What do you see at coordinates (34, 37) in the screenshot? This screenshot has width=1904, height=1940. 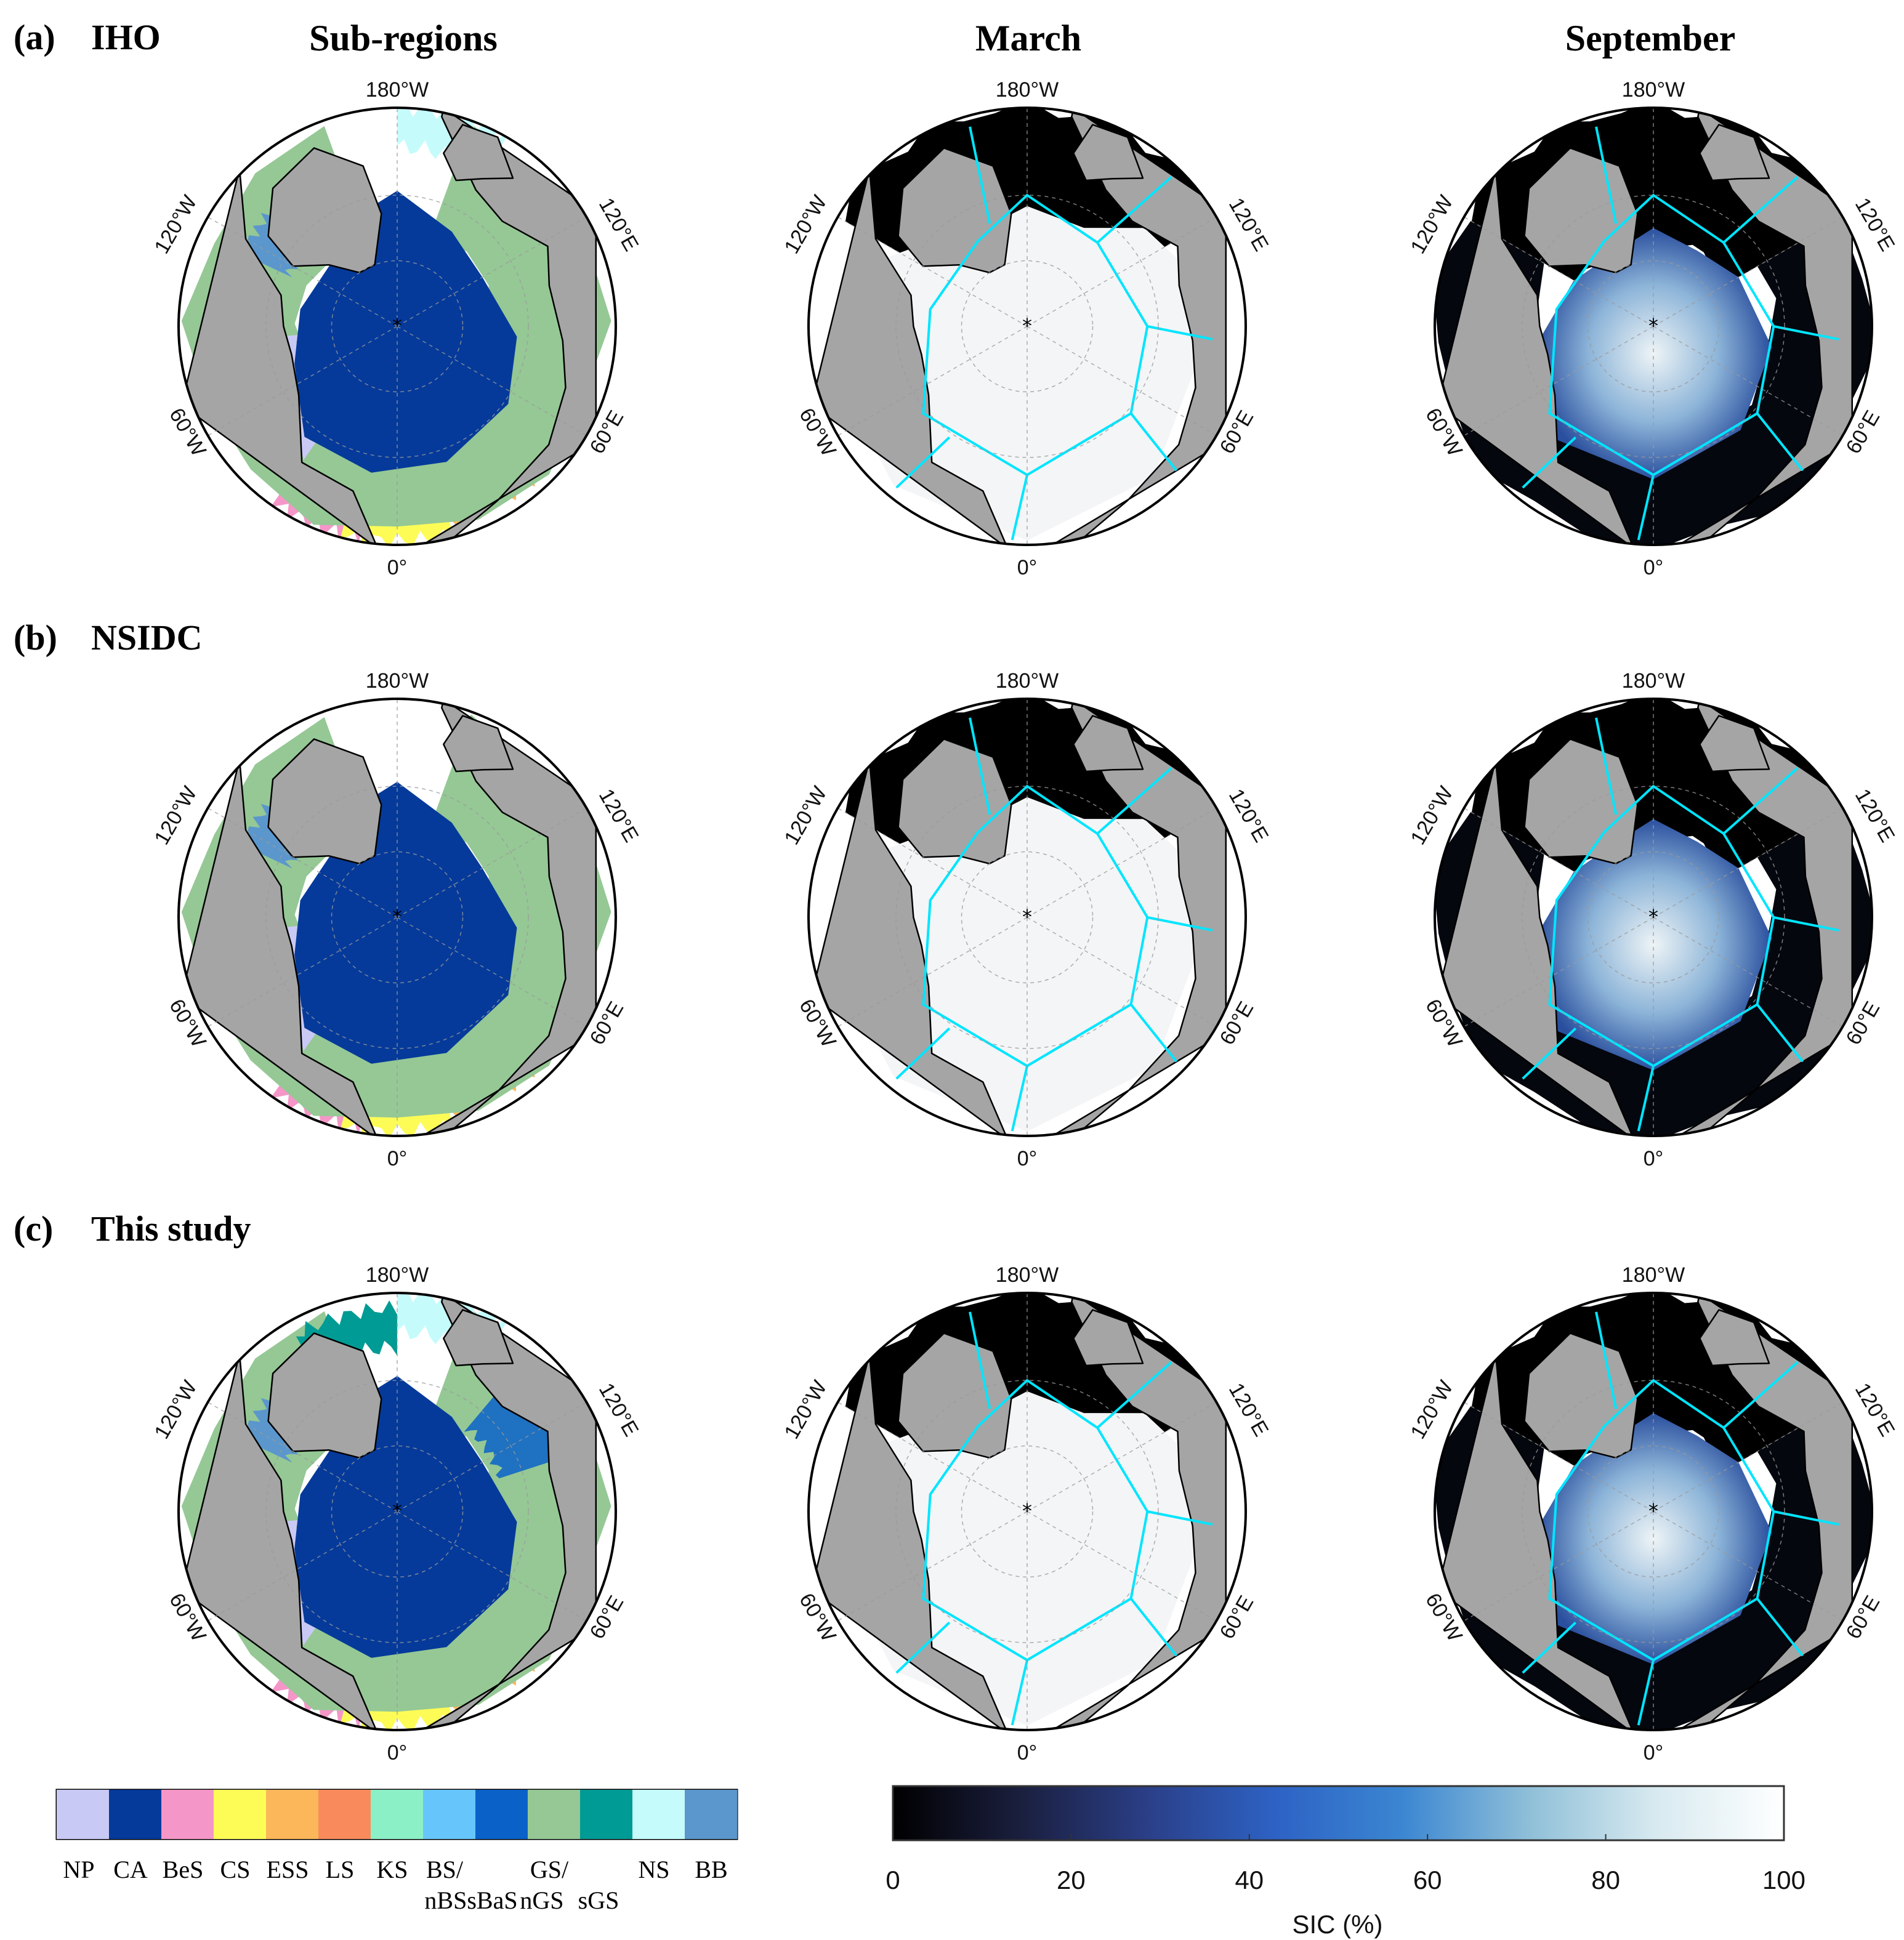 I see `svg-text: (a)` at bounding box center [34, 37].